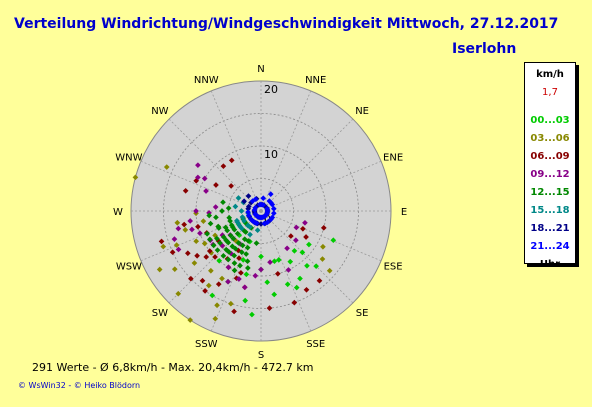 This screenshot has width=592, height=407. I want to click on legend-item: 03...06, so click(550, 138).